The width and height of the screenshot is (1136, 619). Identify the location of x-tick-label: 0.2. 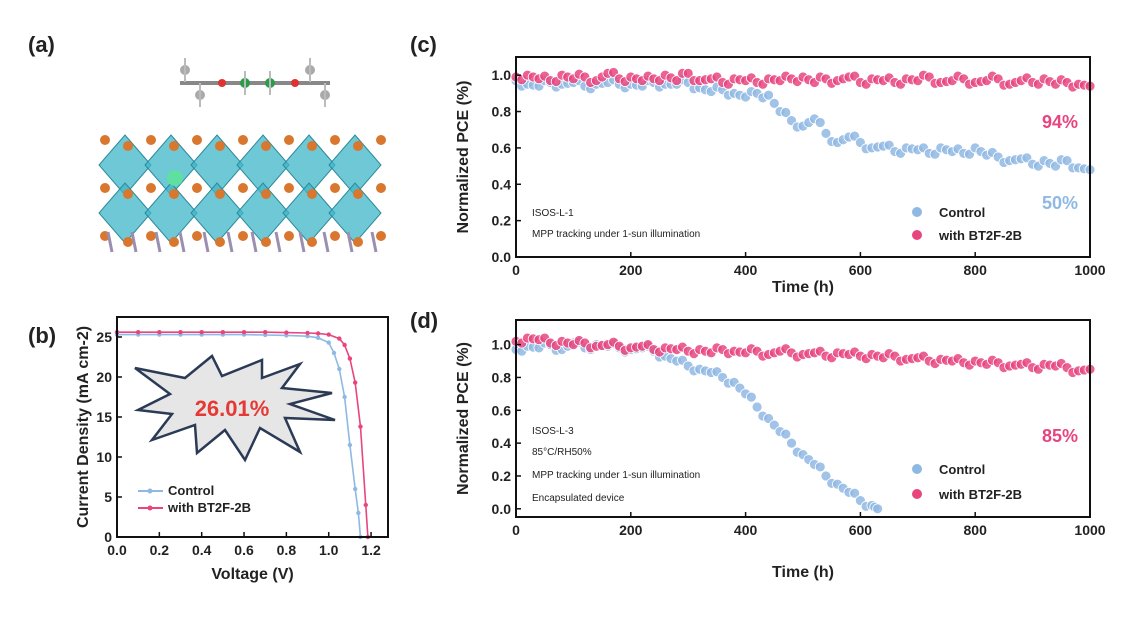
(160, 550).